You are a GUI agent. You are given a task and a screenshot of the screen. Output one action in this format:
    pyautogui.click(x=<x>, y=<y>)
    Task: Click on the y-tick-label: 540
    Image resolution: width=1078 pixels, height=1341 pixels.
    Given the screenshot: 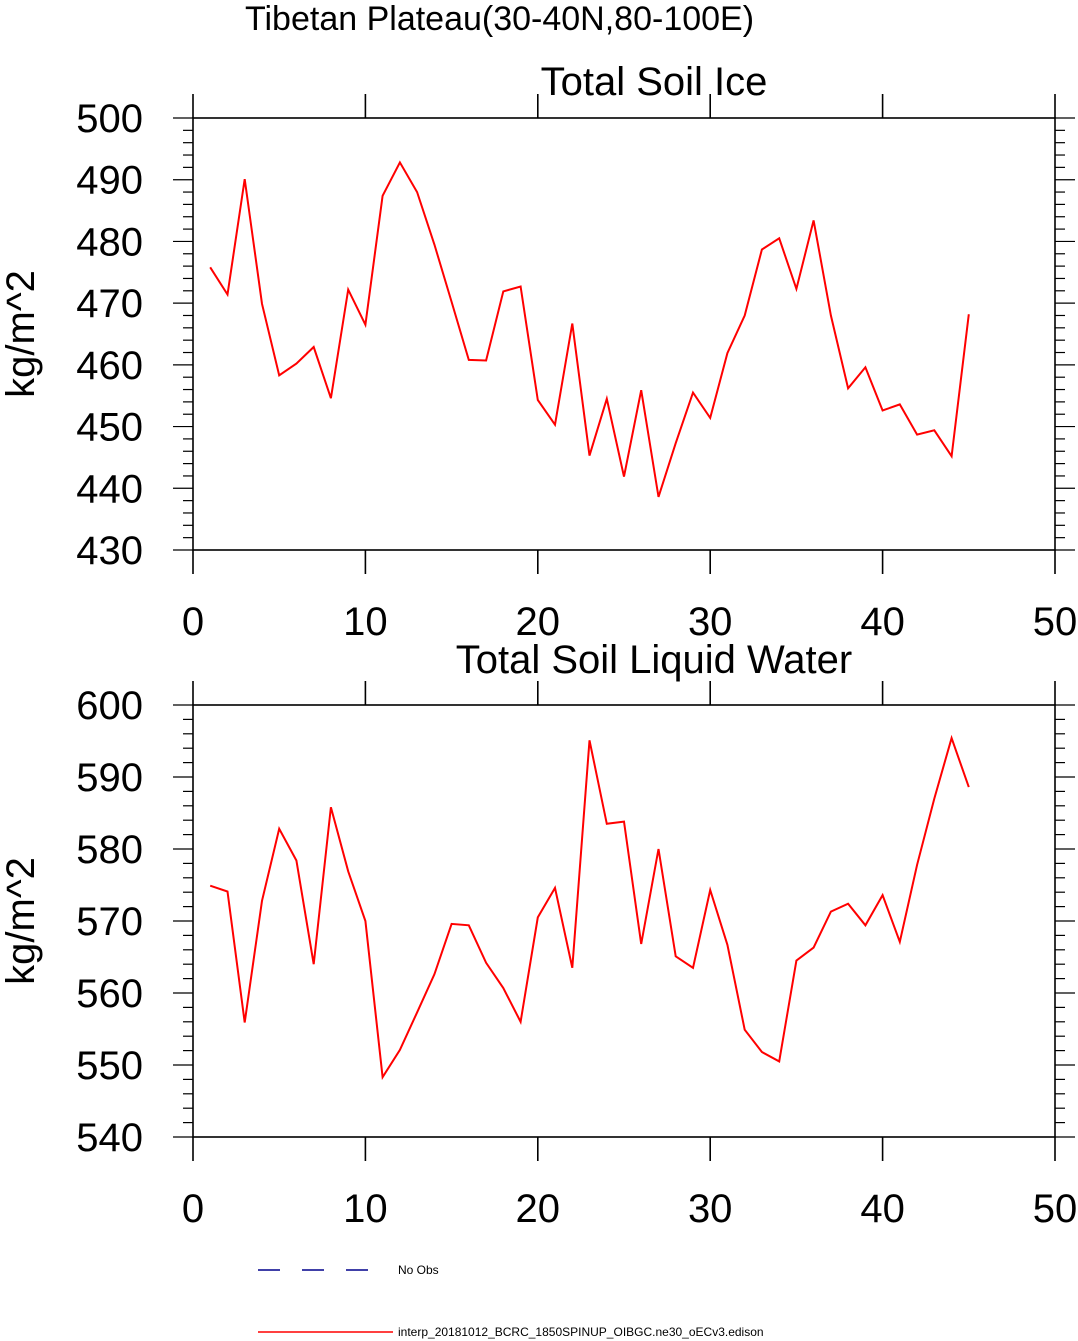 What is the action you would take?
    pyautogui.click(x=109, y=1138)
    